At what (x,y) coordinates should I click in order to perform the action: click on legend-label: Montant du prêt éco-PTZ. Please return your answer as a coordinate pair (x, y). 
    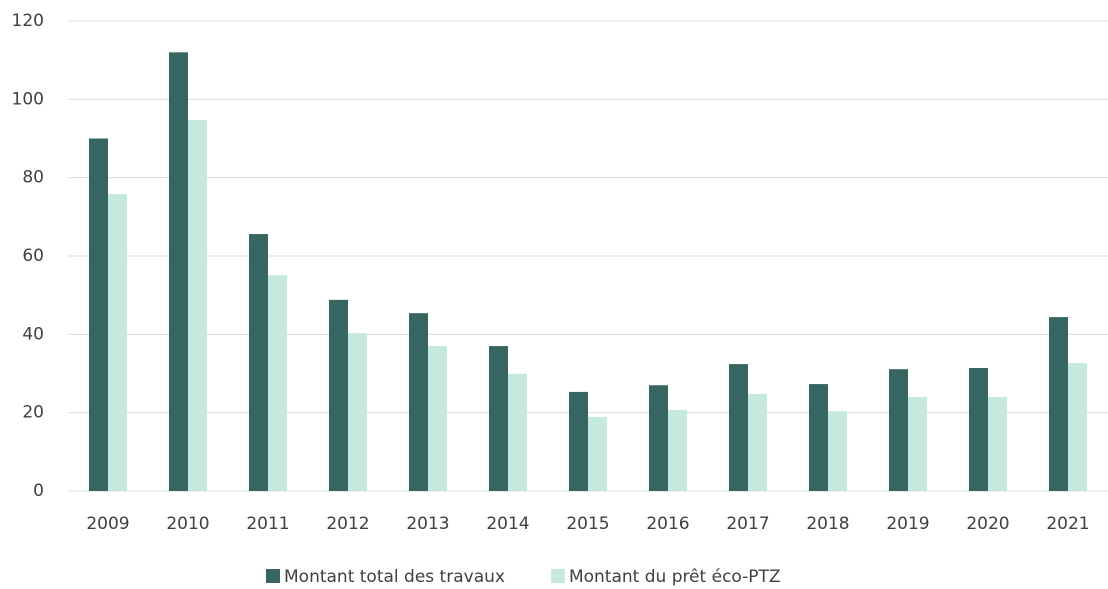
    Looking at the image, I should click on (675, 577).